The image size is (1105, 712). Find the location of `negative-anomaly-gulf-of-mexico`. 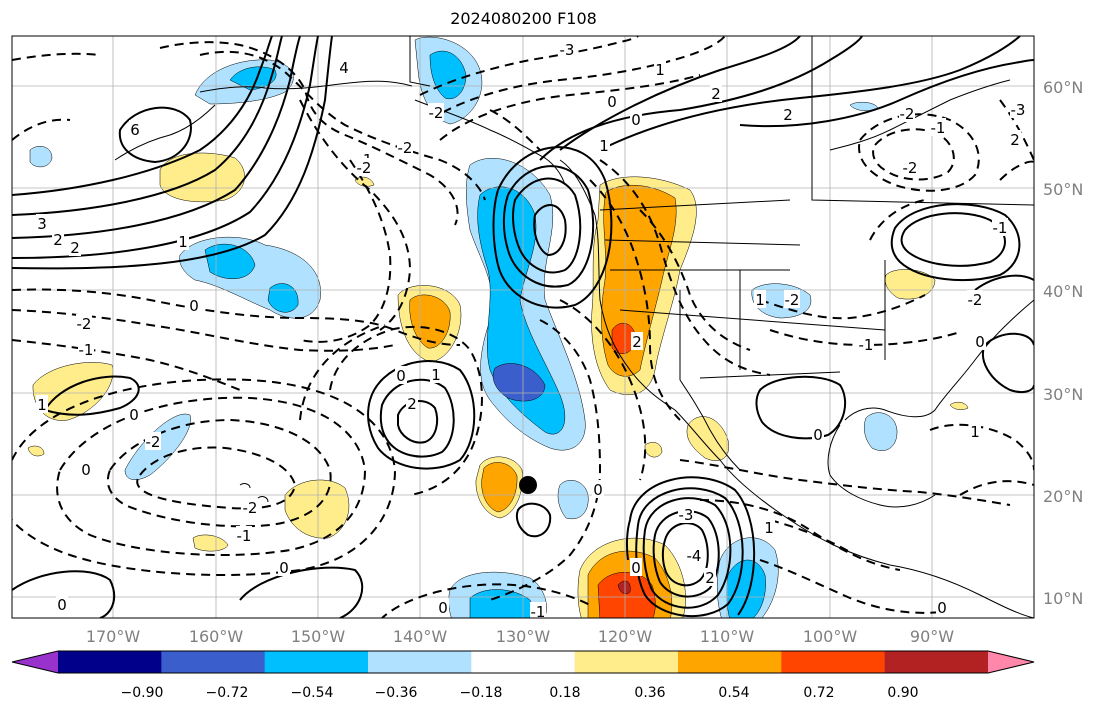

negative-anomaly-gulf-of-mexico is located at coordinates (881, 431).